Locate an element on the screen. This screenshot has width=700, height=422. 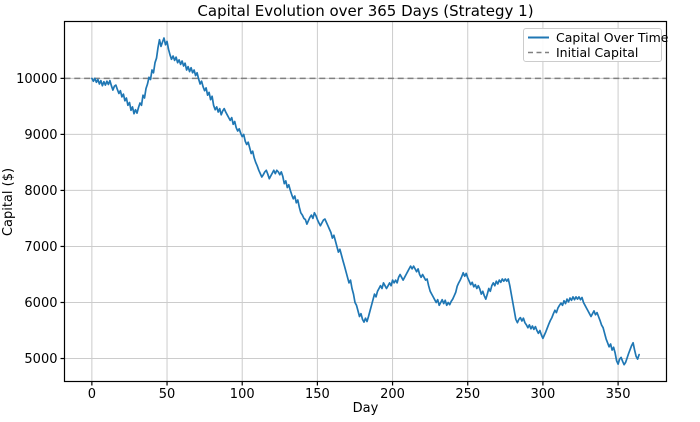
x-tick-label: 300 is located at coordinates (542, 394).